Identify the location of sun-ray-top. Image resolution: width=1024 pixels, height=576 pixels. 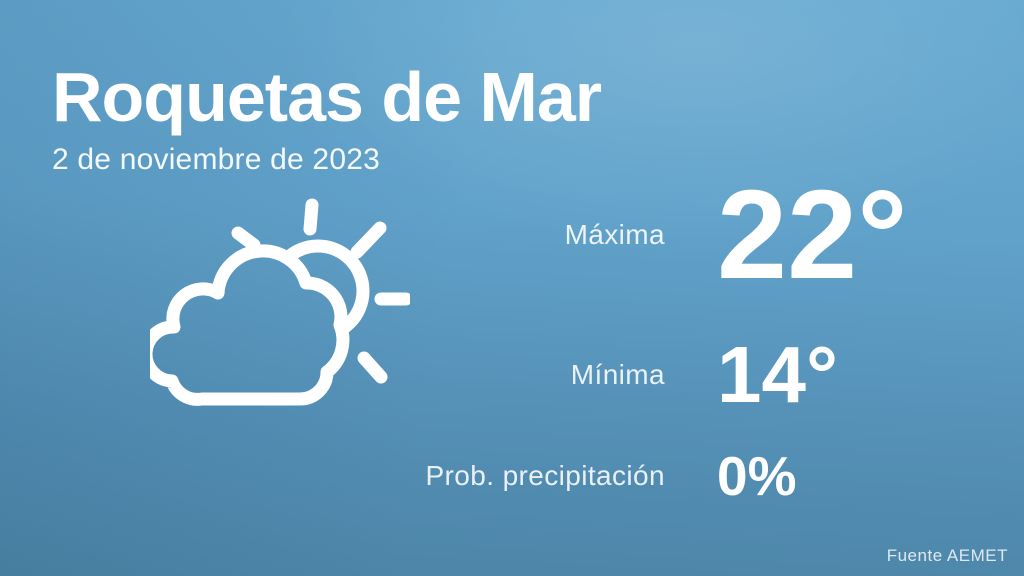
(311, 217).